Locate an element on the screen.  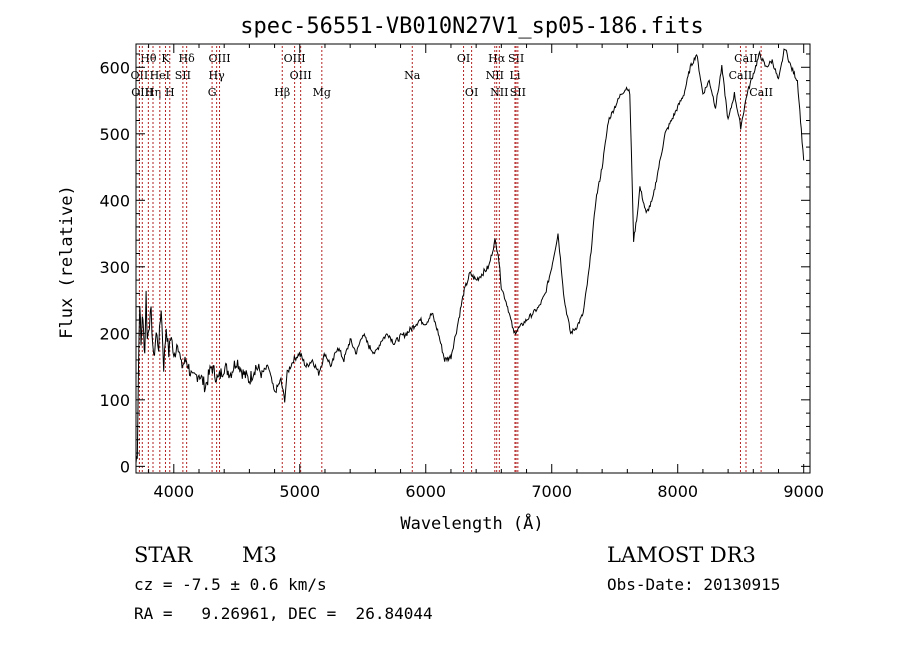
y-tick-label: 200 is located at coordinates (114, 333).